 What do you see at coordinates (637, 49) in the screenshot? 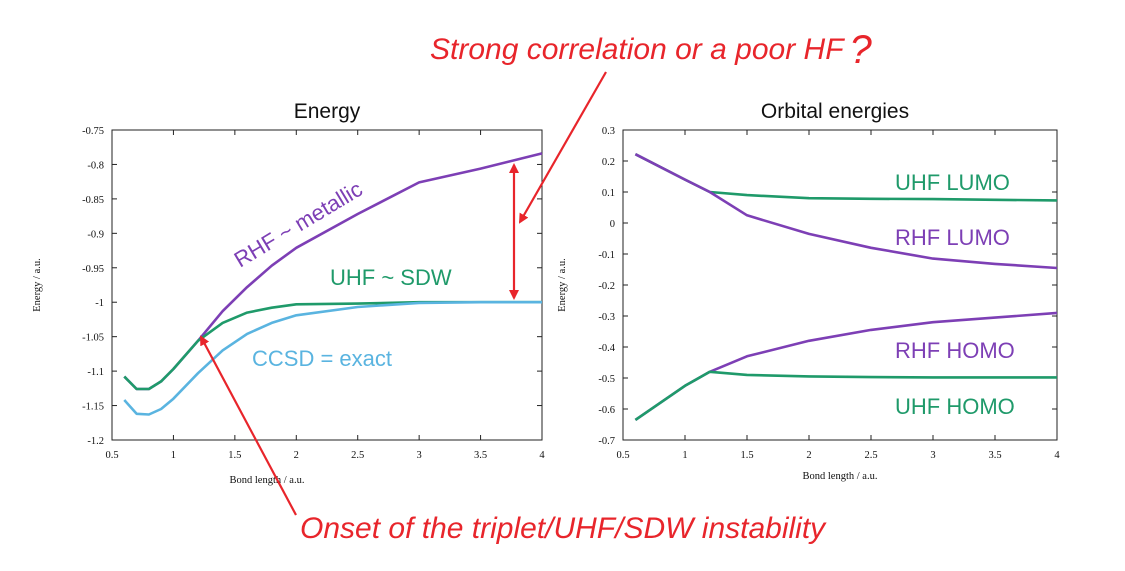
I see `annotation-top-text: Strong correlation or a poor HF` at bounding box center [637, 49].